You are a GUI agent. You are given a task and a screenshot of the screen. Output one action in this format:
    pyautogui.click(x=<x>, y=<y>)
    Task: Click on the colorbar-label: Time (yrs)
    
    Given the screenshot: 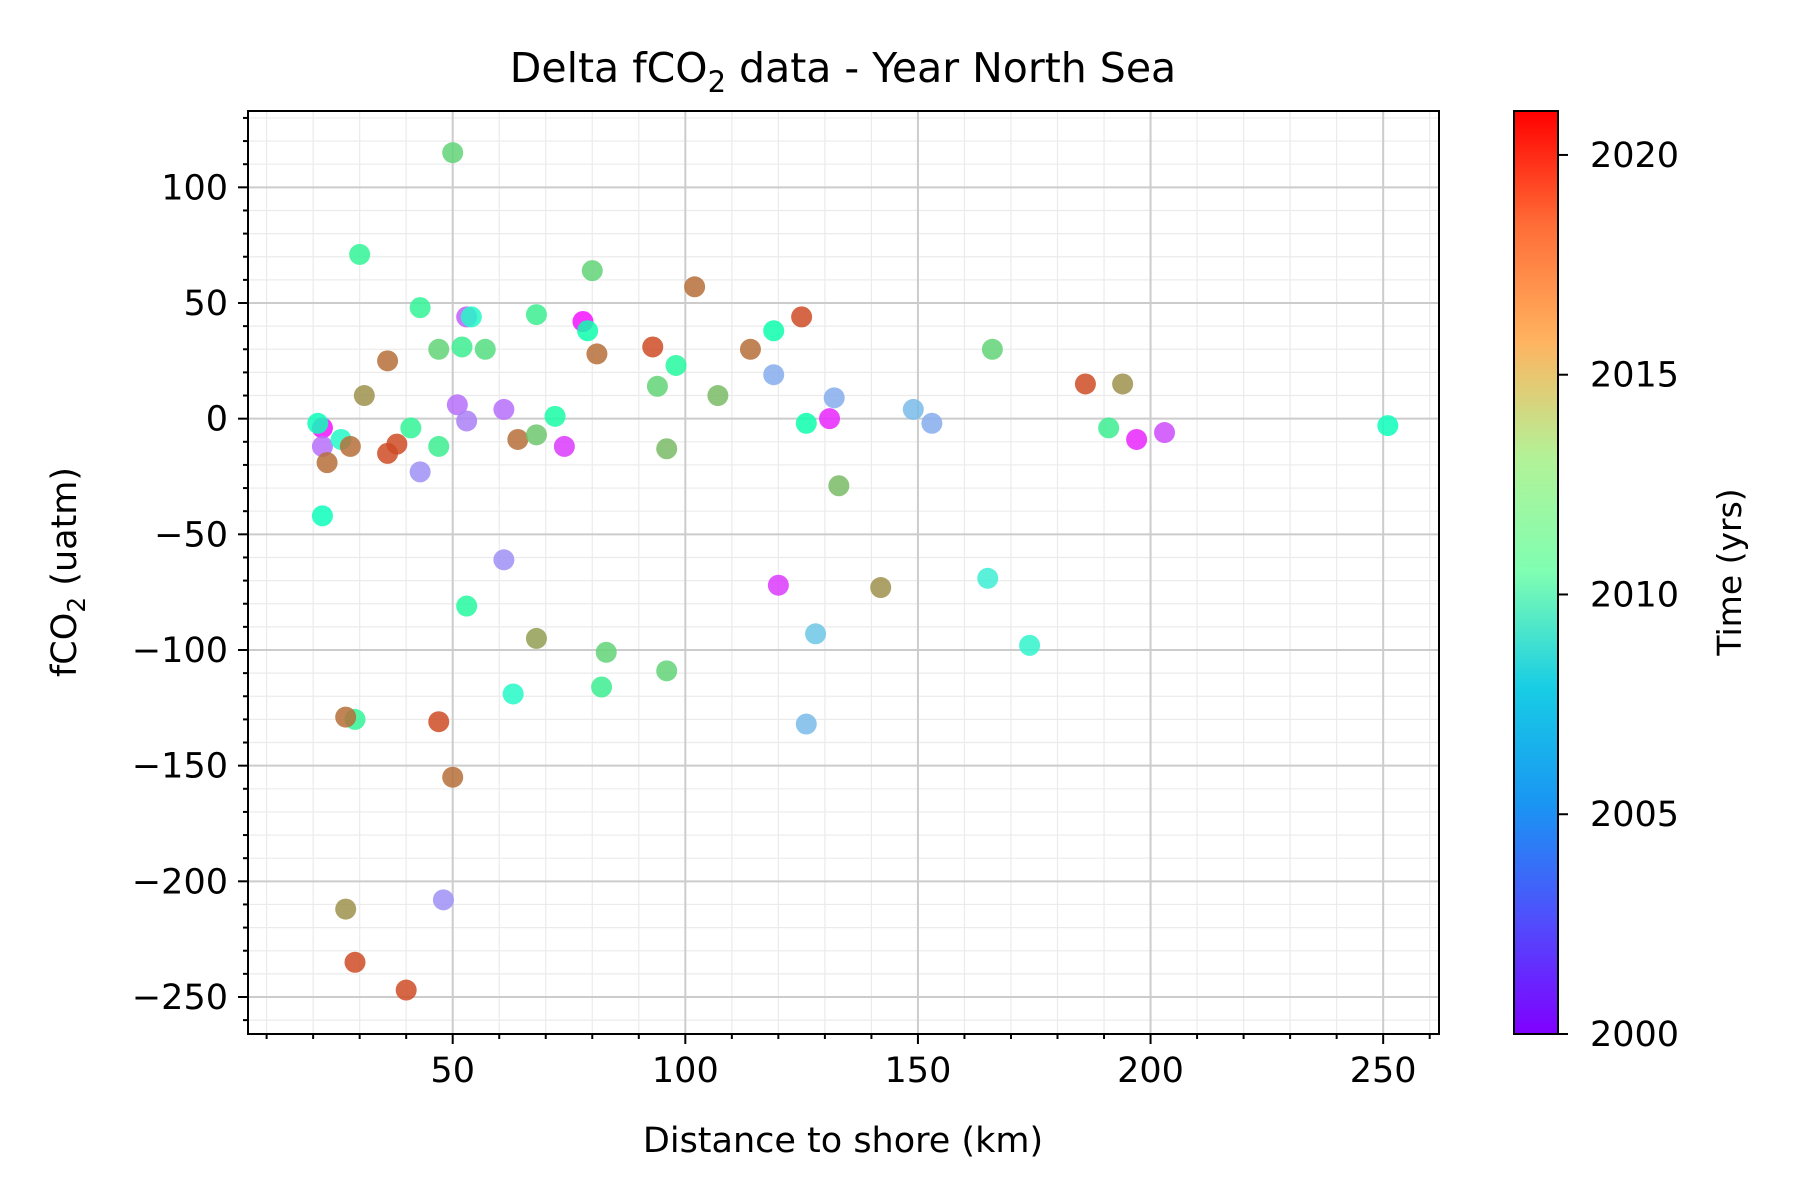 What is the action you would take?
    pyautogui.click(x=1729, y=572)
    